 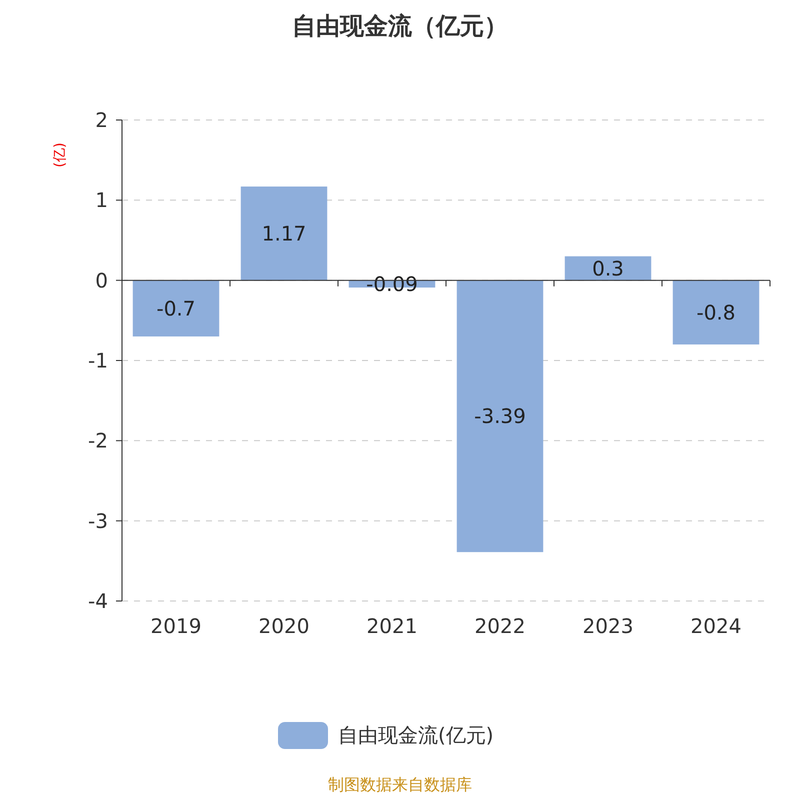 What do you see at coordinates (400, 26) in the screenshot?
I see `chart-title: 自由现金流（亿元）` at bounding box center [400, 26].